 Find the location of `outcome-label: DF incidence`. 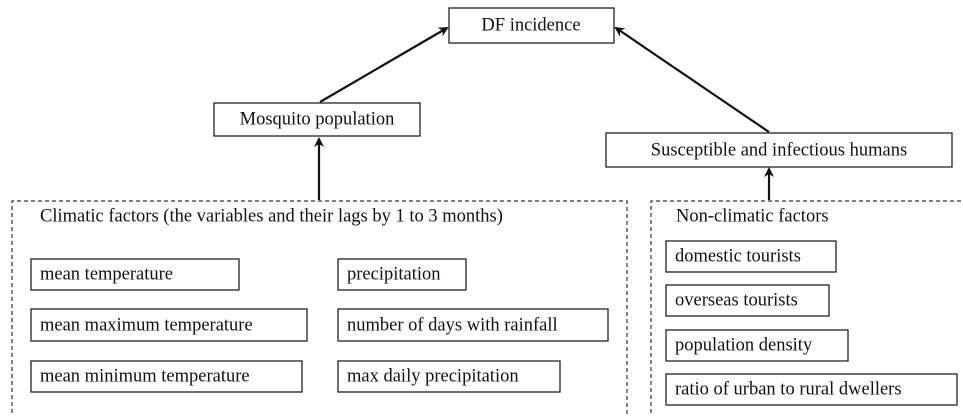

outcome-label: DF incidence is located at coordinates (530, 25).